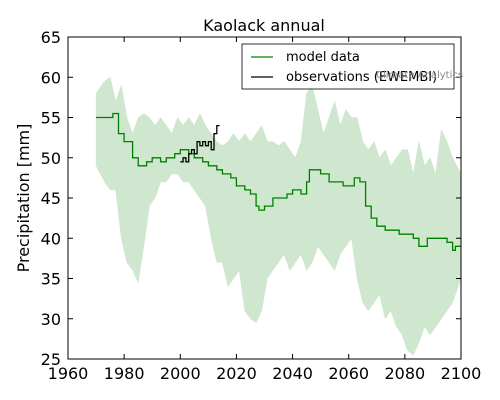 Image resolution: width=500 pixels, height=400 pixels. What do you see at coordinates (51, 279) in the screenshot?
I see `y-tick-label: 35` at bounding box center [51, 279].